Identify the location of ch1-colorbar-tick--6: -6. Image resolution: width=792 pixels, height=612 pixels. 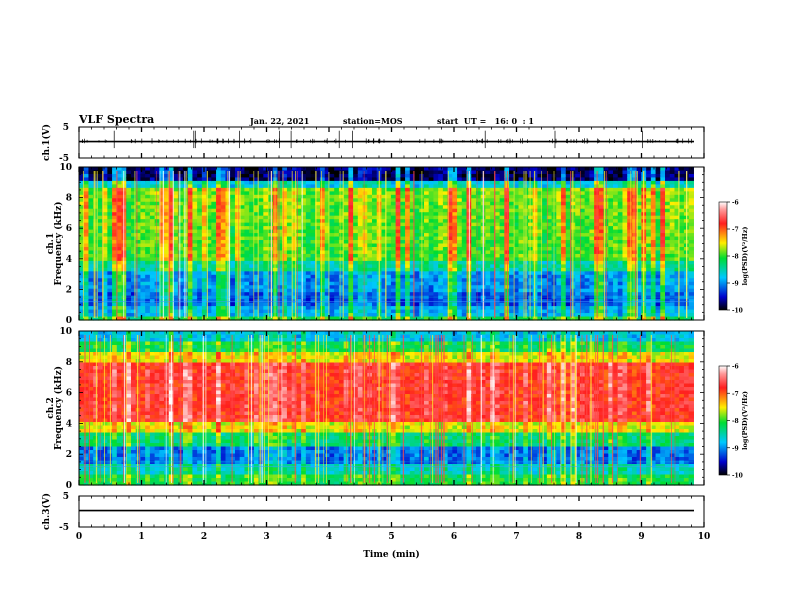
(735, 203).